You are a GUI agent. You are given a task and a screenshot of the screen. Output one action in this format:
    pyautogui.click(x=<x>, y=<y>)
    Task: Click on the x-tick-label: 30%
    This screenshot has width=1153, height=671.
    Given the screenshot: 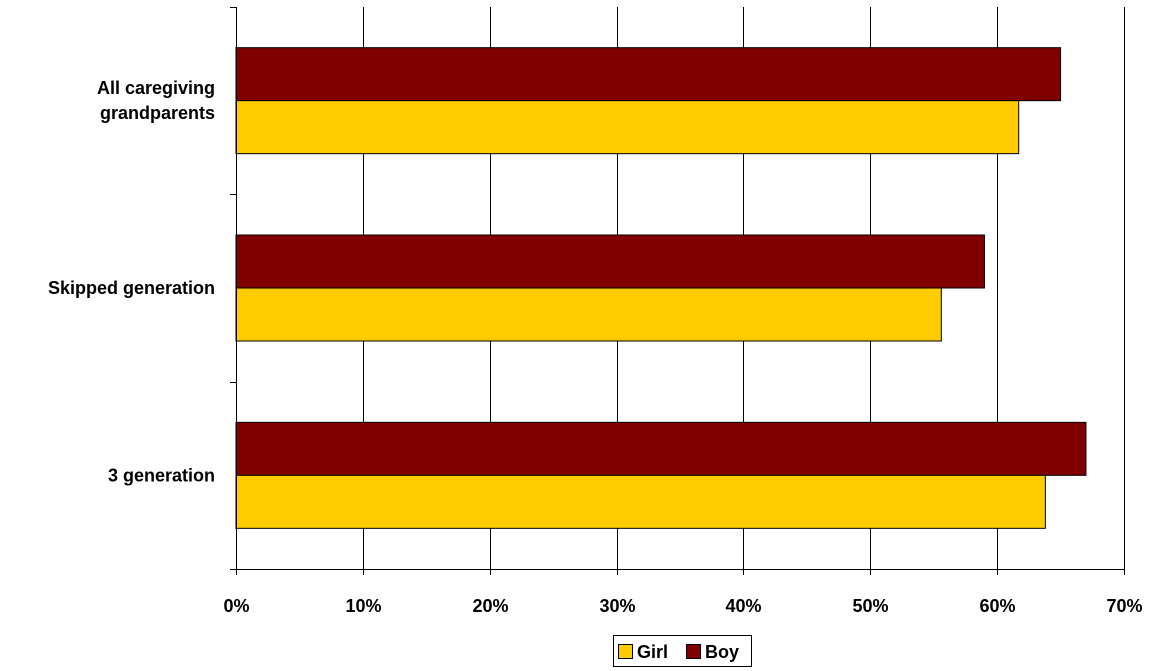 What is the action you would take?
    pyautogui.click(x=617, y=606)
    